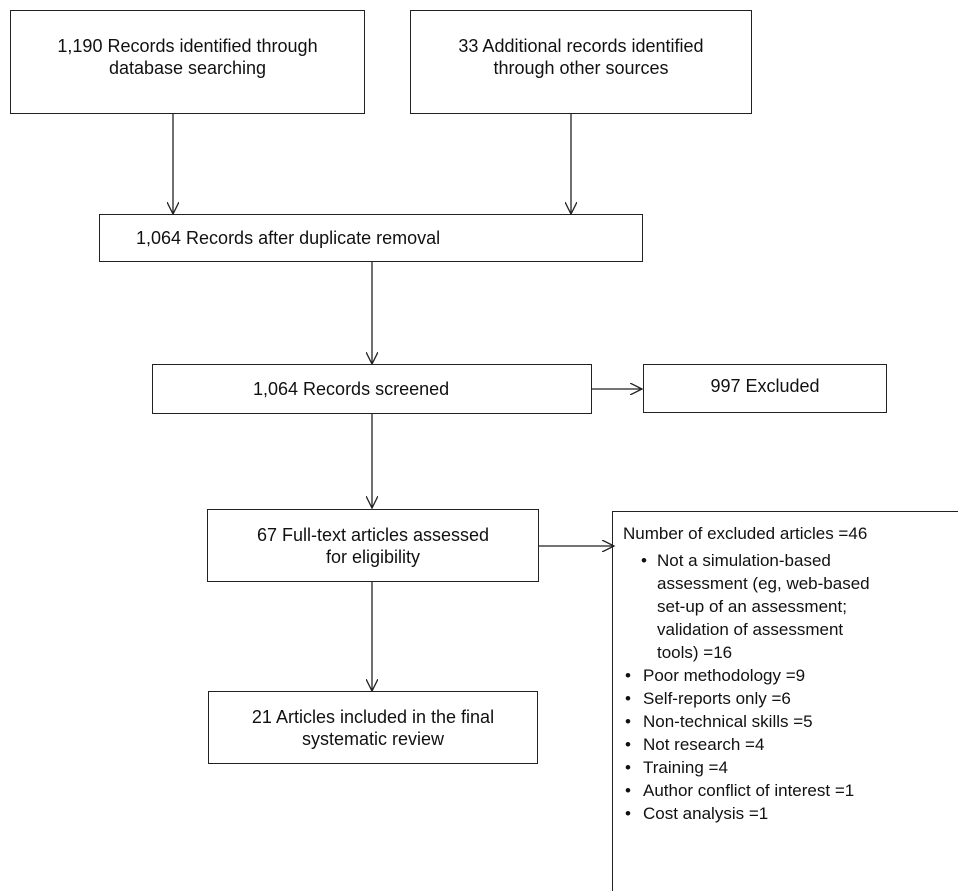  I want to click on exclusion-item: Author conflict of interest =1, so click(790, 790).